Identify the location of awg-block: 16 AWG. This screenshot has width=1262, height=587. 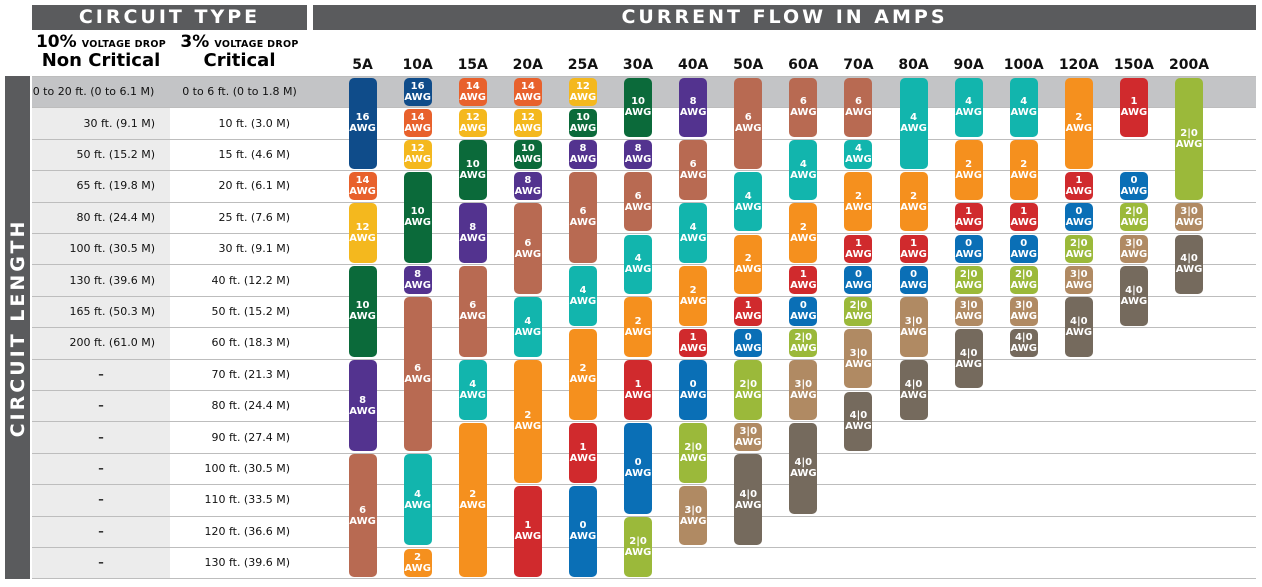
(362, 123).